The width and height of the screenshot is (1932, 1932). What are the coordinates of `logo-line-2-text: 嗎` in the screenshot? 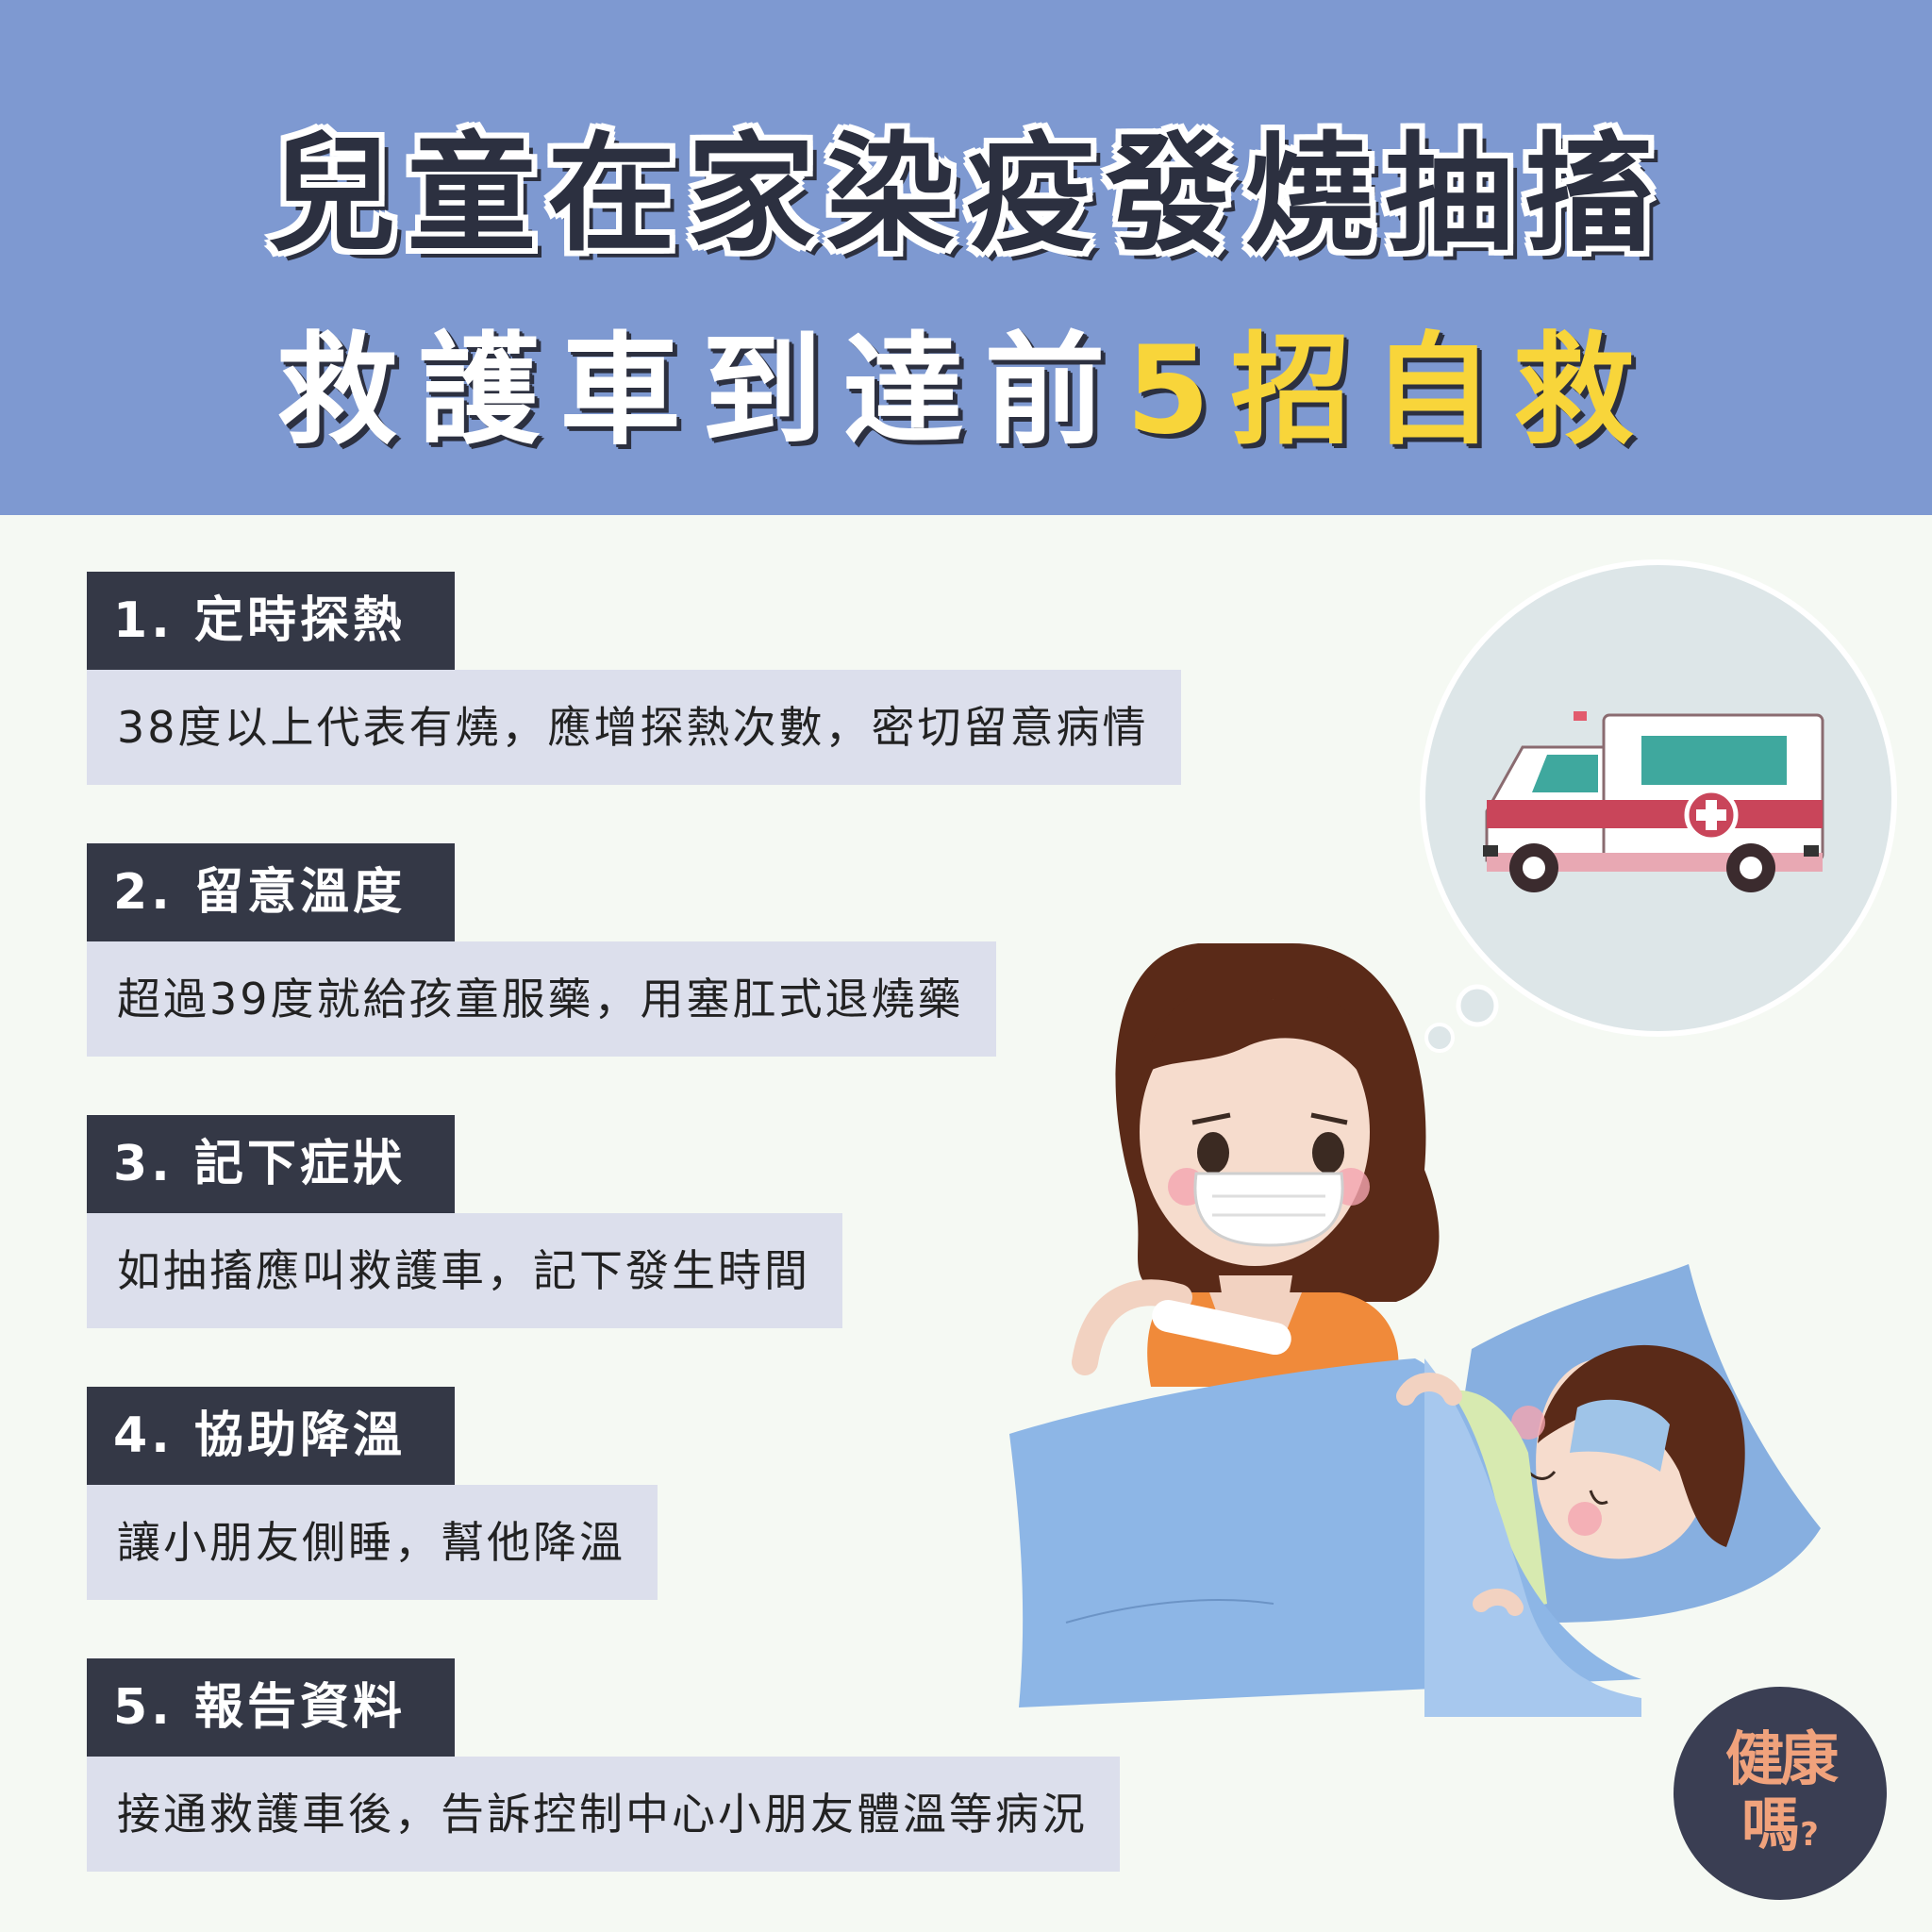 It's located at (1771, 1824).